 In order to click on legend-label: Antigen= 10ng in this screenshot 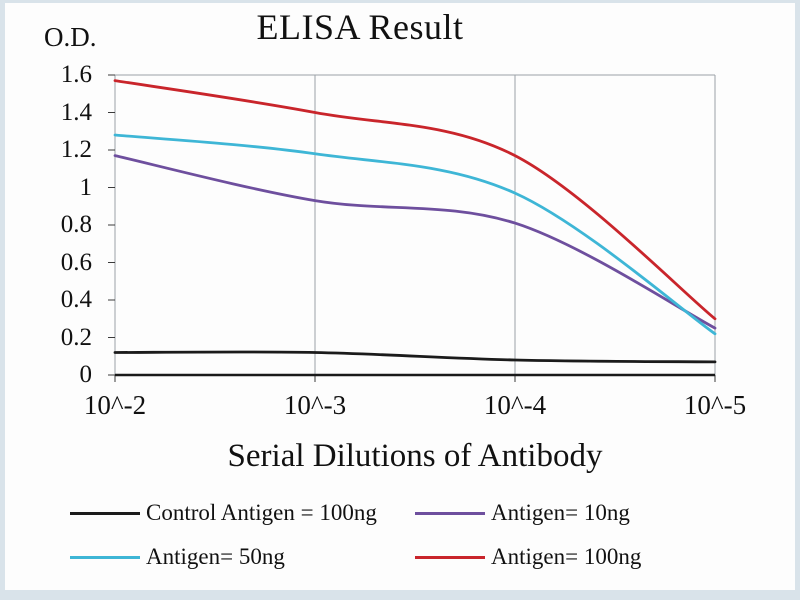, I will do `click(560, 512)`.